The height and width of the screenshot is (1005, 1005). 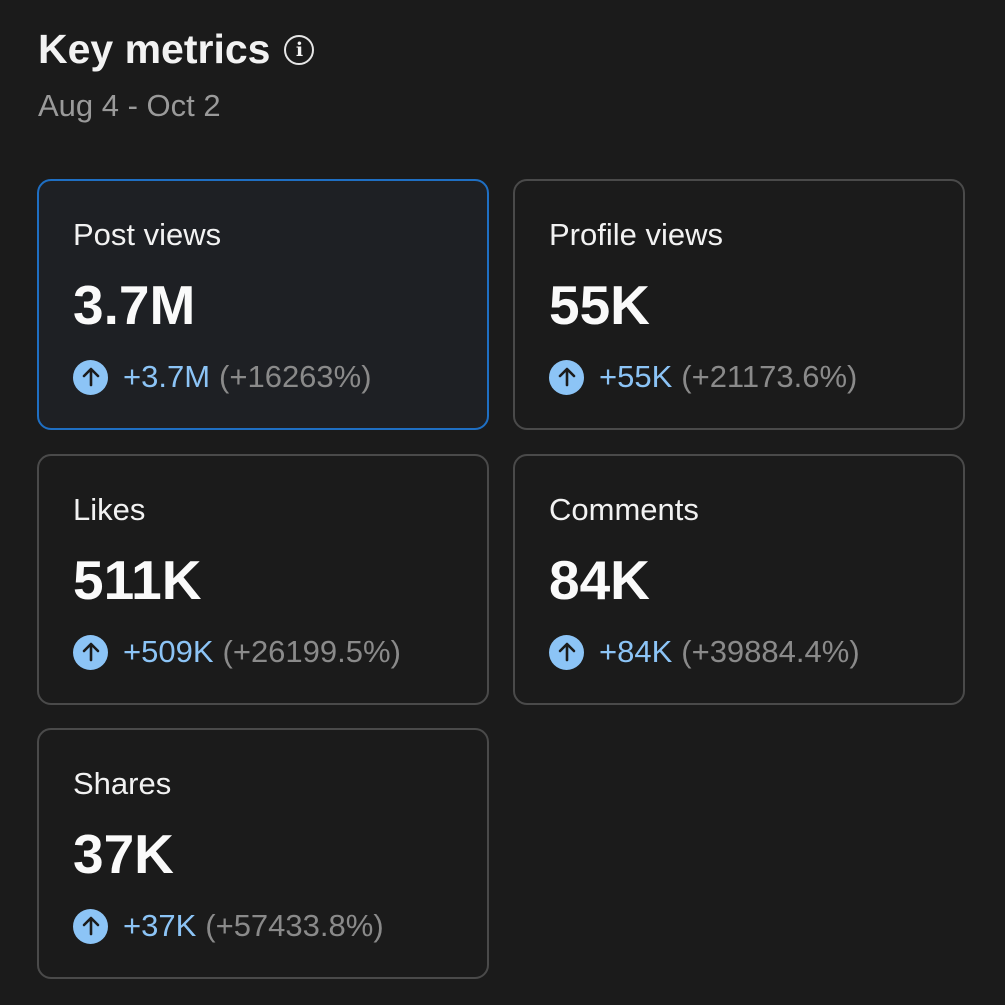 What do you see at coordinates (599, 305) in the screenshot?
I see `metric-value: 55K` at bounding box center [599, 305].